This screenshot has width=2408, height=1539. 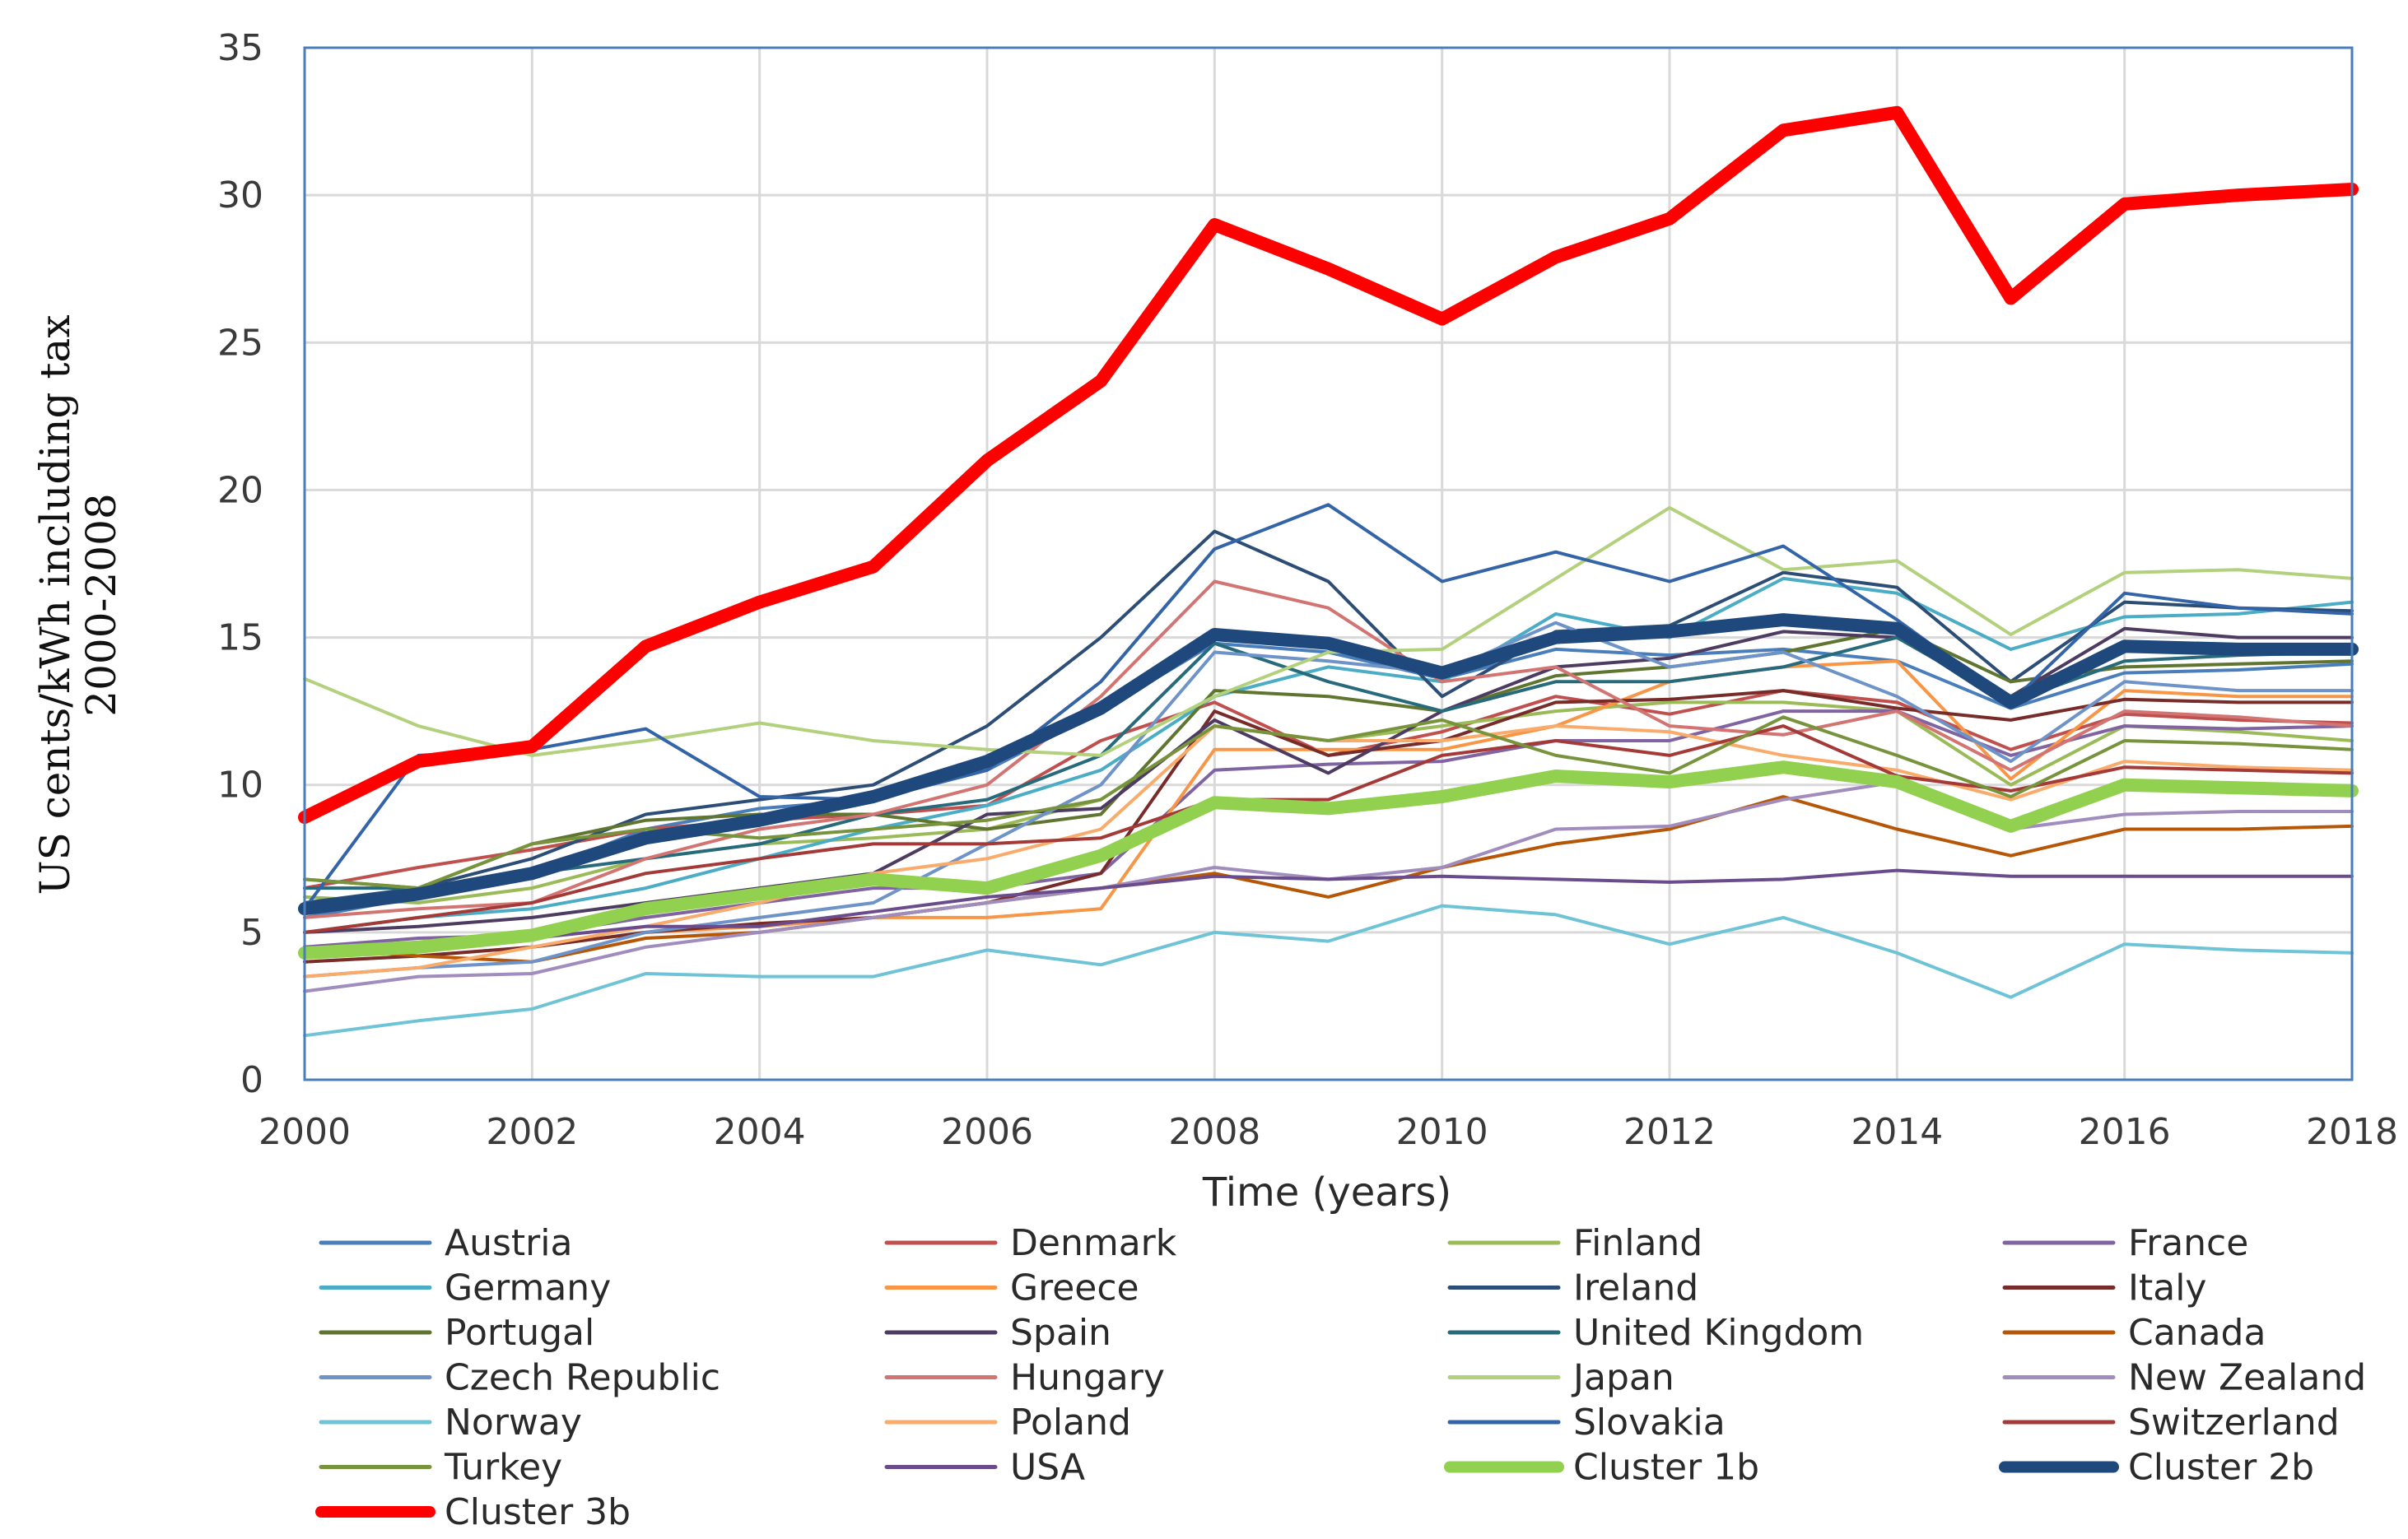 I want to click on legend-label-20: Turkey, so click(x=503, y=1468).